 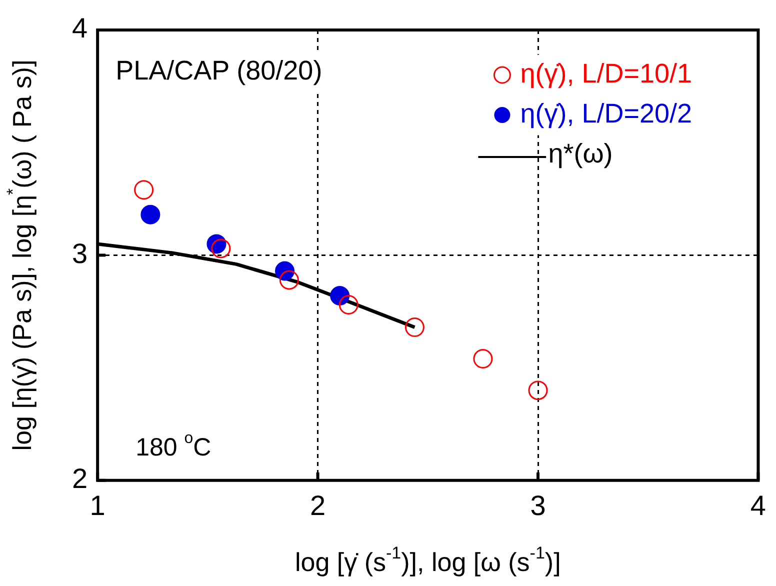 I want to click on y-axis-title: log [η(γ̇) (Pa s)], log [η*(ω) ( Pa s)], so click(x=20, y=255).